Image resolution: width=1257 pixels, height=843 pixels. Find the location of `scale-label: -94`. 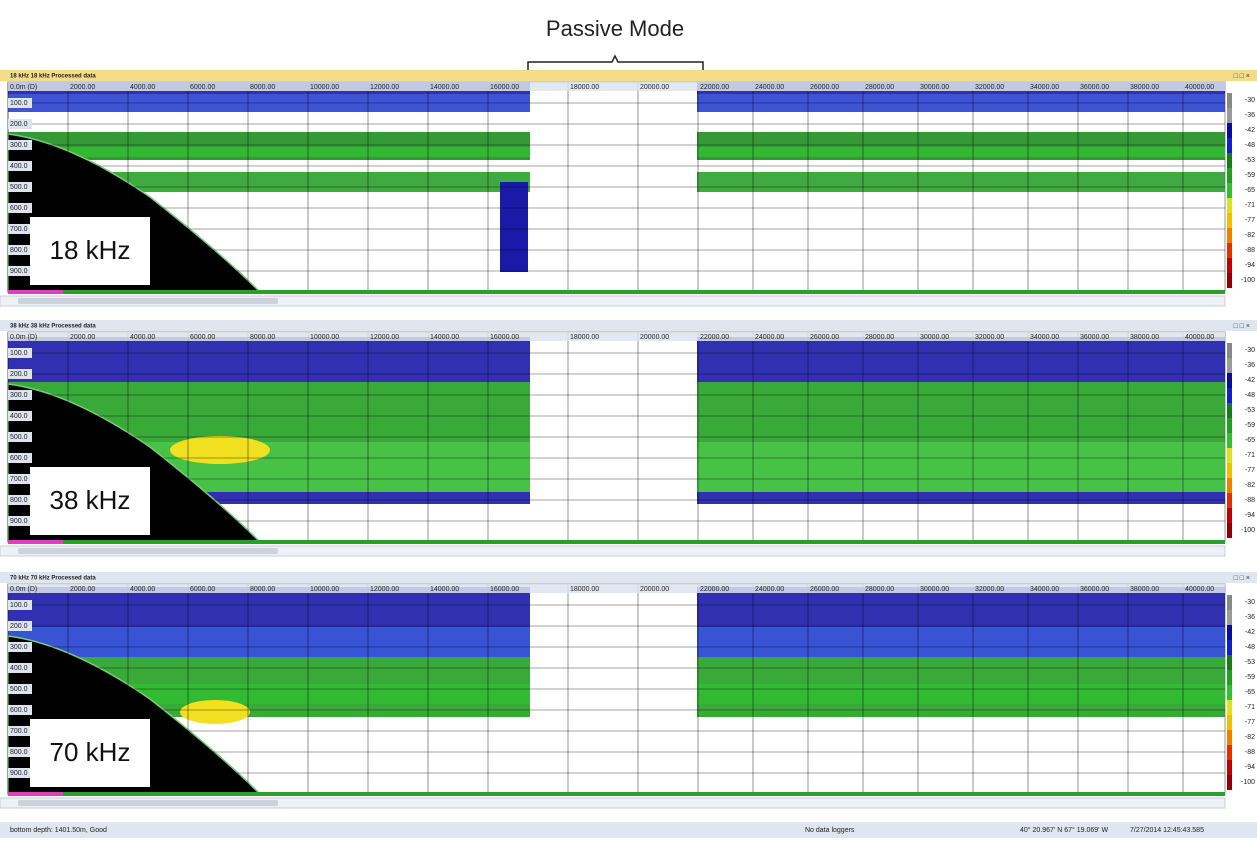

scale-label: -94 is located at coordinates (1250, 265).